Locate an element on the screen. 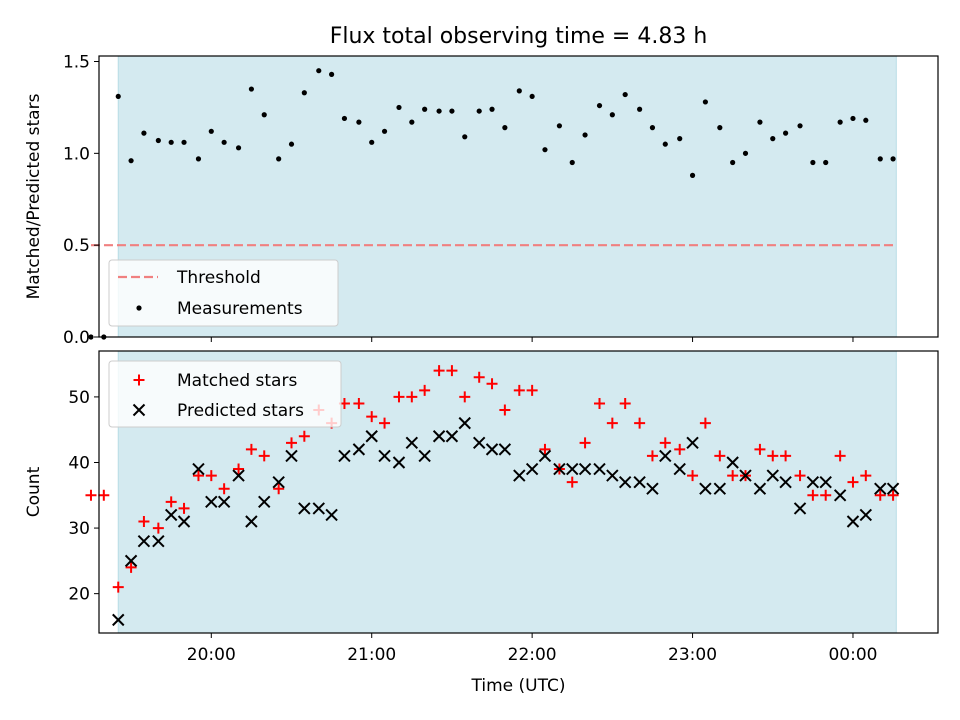  x-axis-label: Time (UTC) is located at coordinates (518, 686).